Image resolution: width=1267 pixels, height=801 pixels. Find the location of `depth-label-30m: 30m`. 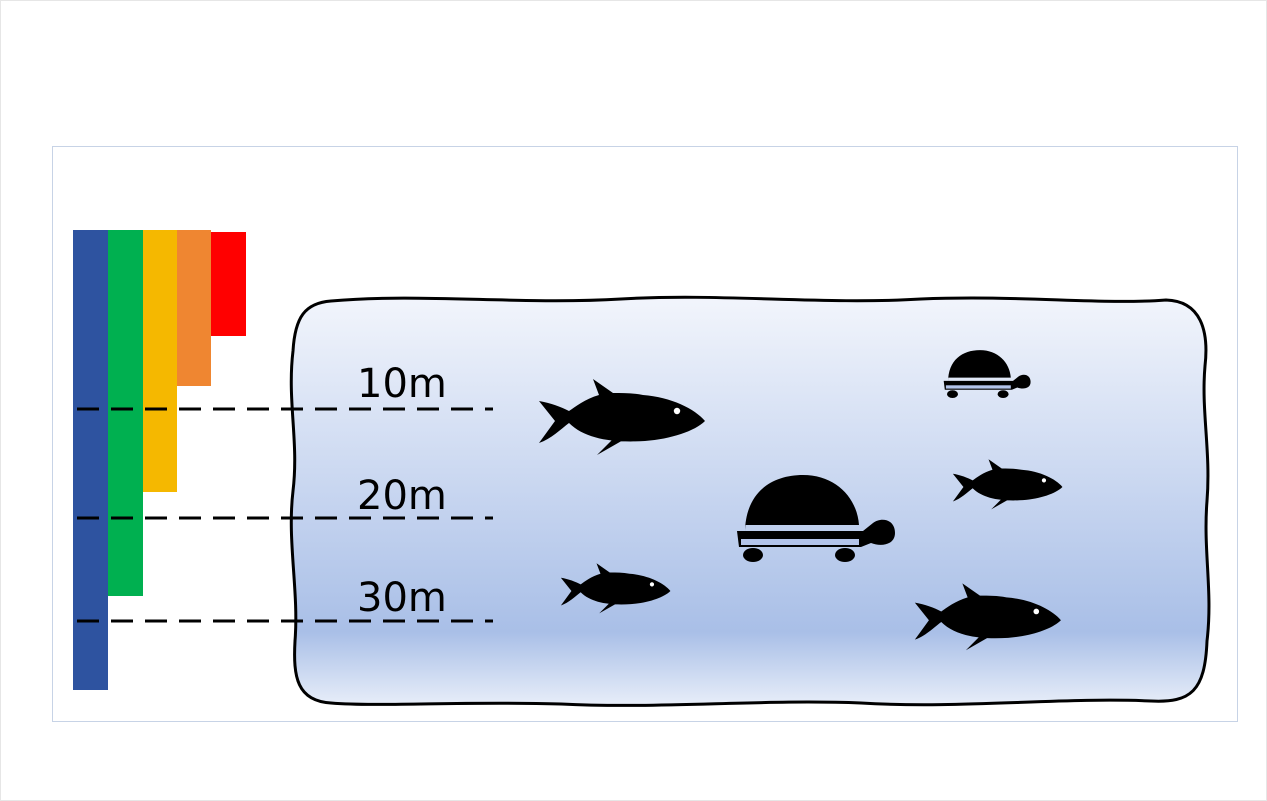

depth-label-30m: 30m is located at coordinates (402, 598).